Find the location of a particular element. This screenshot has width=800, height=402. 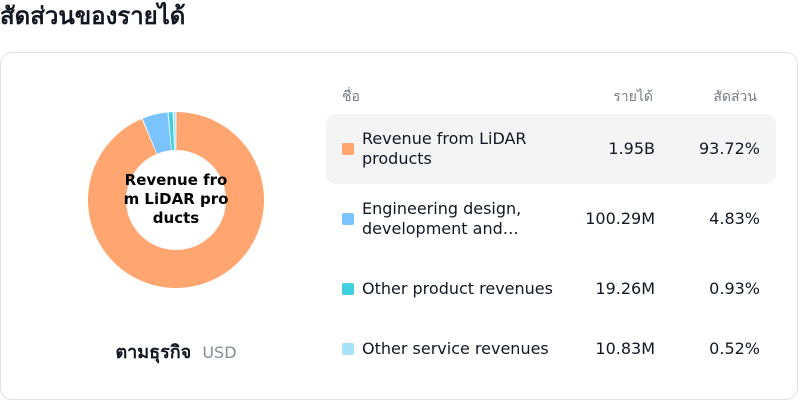

caption-unit: USD is located at coordinates (219, 352).